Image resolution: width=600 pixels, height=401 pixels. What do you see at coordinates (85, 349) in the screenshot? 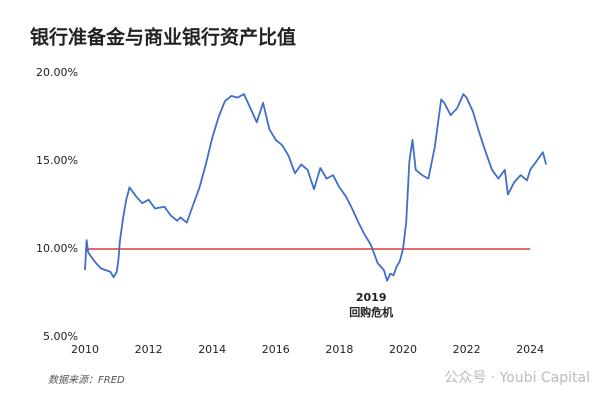
I see `x-tick-label: 2010` at bounding box center [85, 349].